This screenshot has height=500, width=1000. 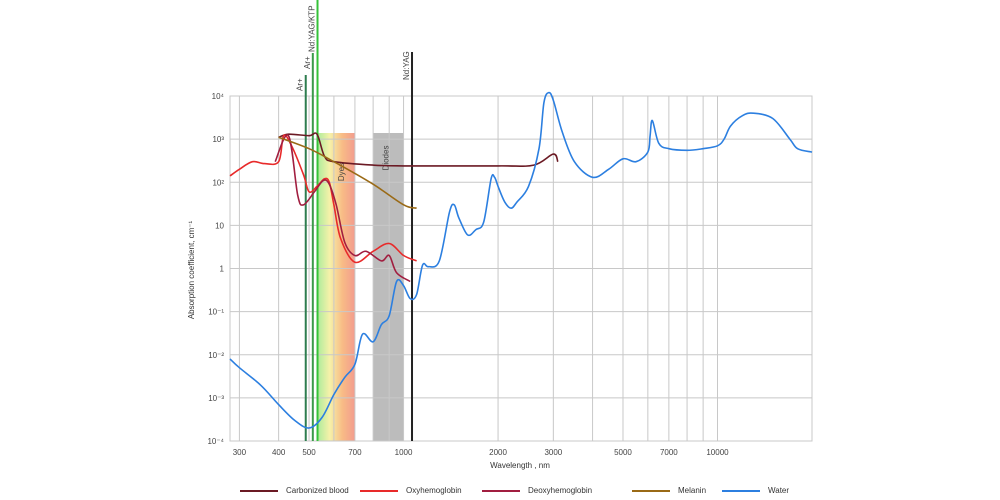 I want to click on legend-label: Deoxyhemoglobin, so click(x=560, y=490).